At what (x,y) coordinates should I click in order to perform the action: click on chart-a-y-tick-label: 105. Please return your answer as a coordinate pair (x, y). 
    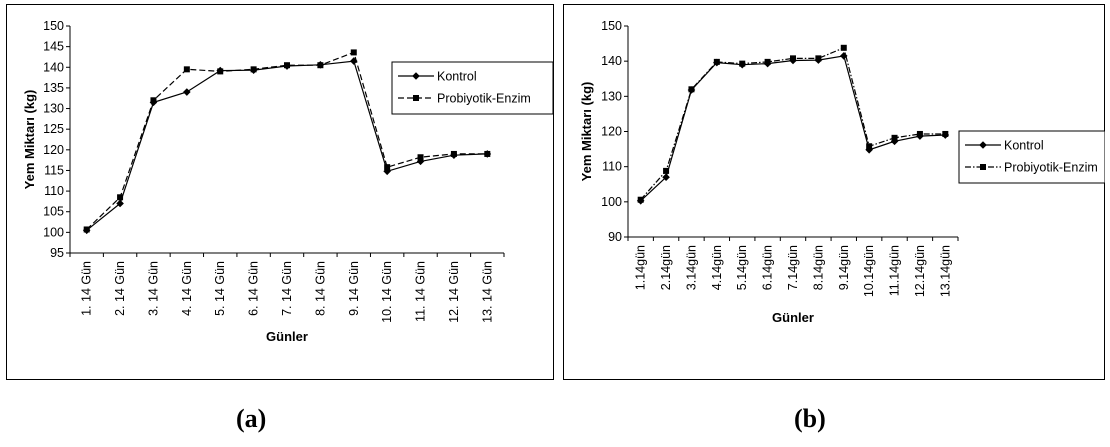
    Looking at the image, I should click on (53, 212).